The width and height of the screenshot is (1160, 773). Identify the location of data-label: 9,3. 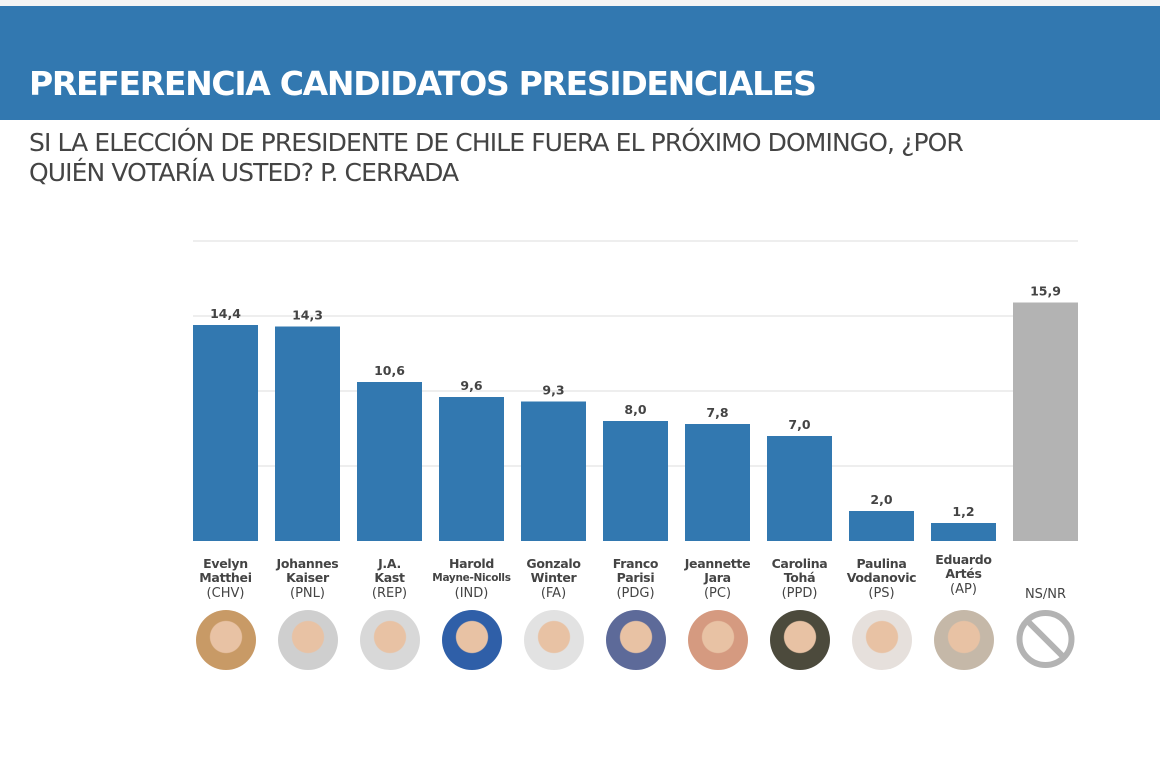
(553, 390).